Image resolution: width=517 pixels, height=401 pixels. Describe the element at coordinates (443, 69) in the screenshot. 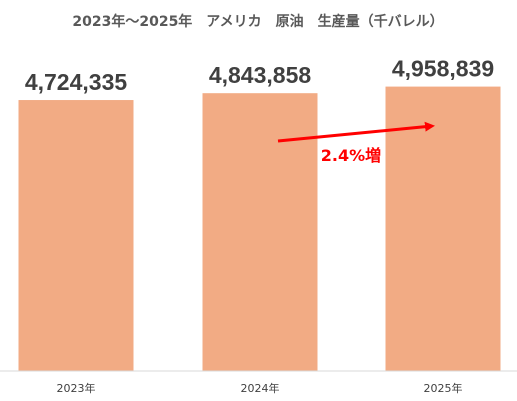

I see `data-label-2025年: 4,958,839` at that location.